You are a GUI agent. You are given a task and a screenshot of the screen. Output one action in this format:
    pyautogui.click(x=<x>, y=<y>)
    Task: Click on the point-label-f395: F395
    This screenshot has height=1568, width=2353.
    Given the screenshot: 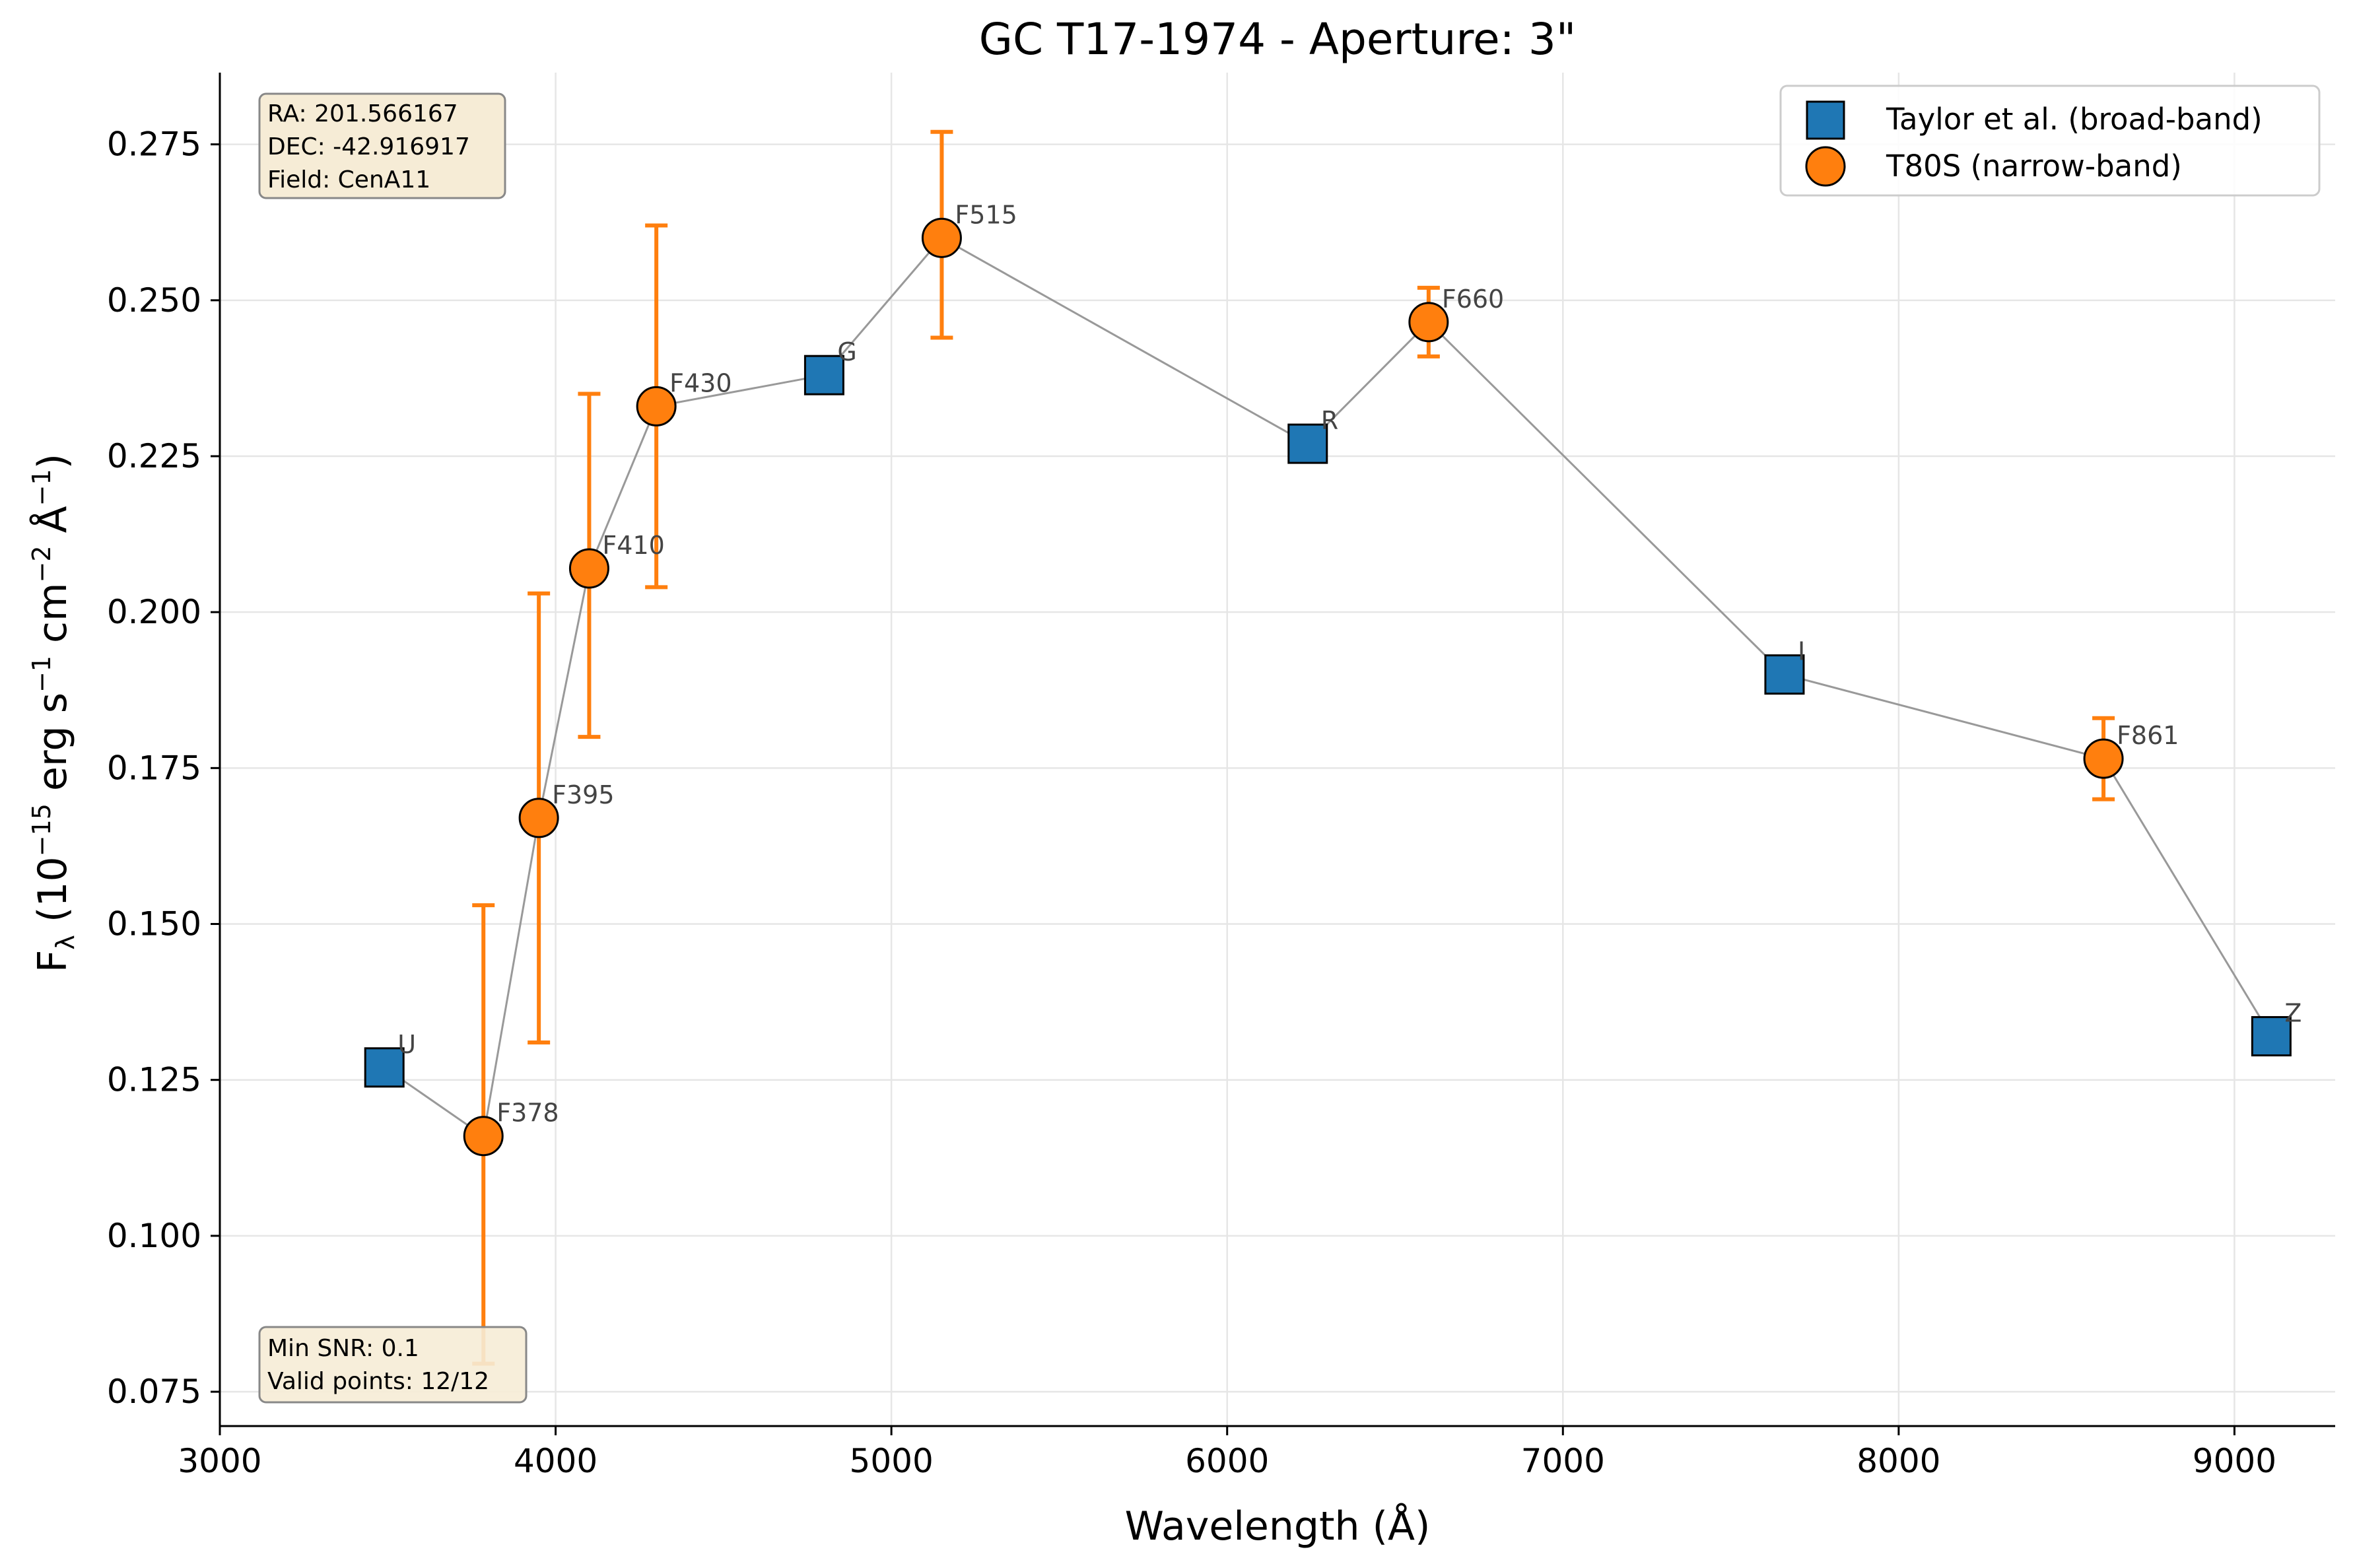 What is the action you would take?
    pyautogui.click(x=583, y=794)
    